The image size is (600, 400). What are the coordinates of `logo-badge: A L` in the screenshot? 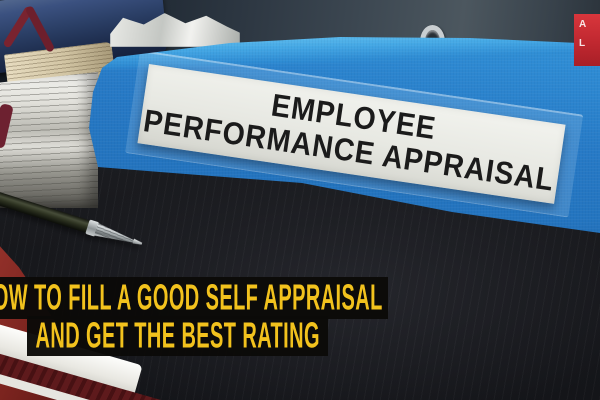 It's located at (587, 40).